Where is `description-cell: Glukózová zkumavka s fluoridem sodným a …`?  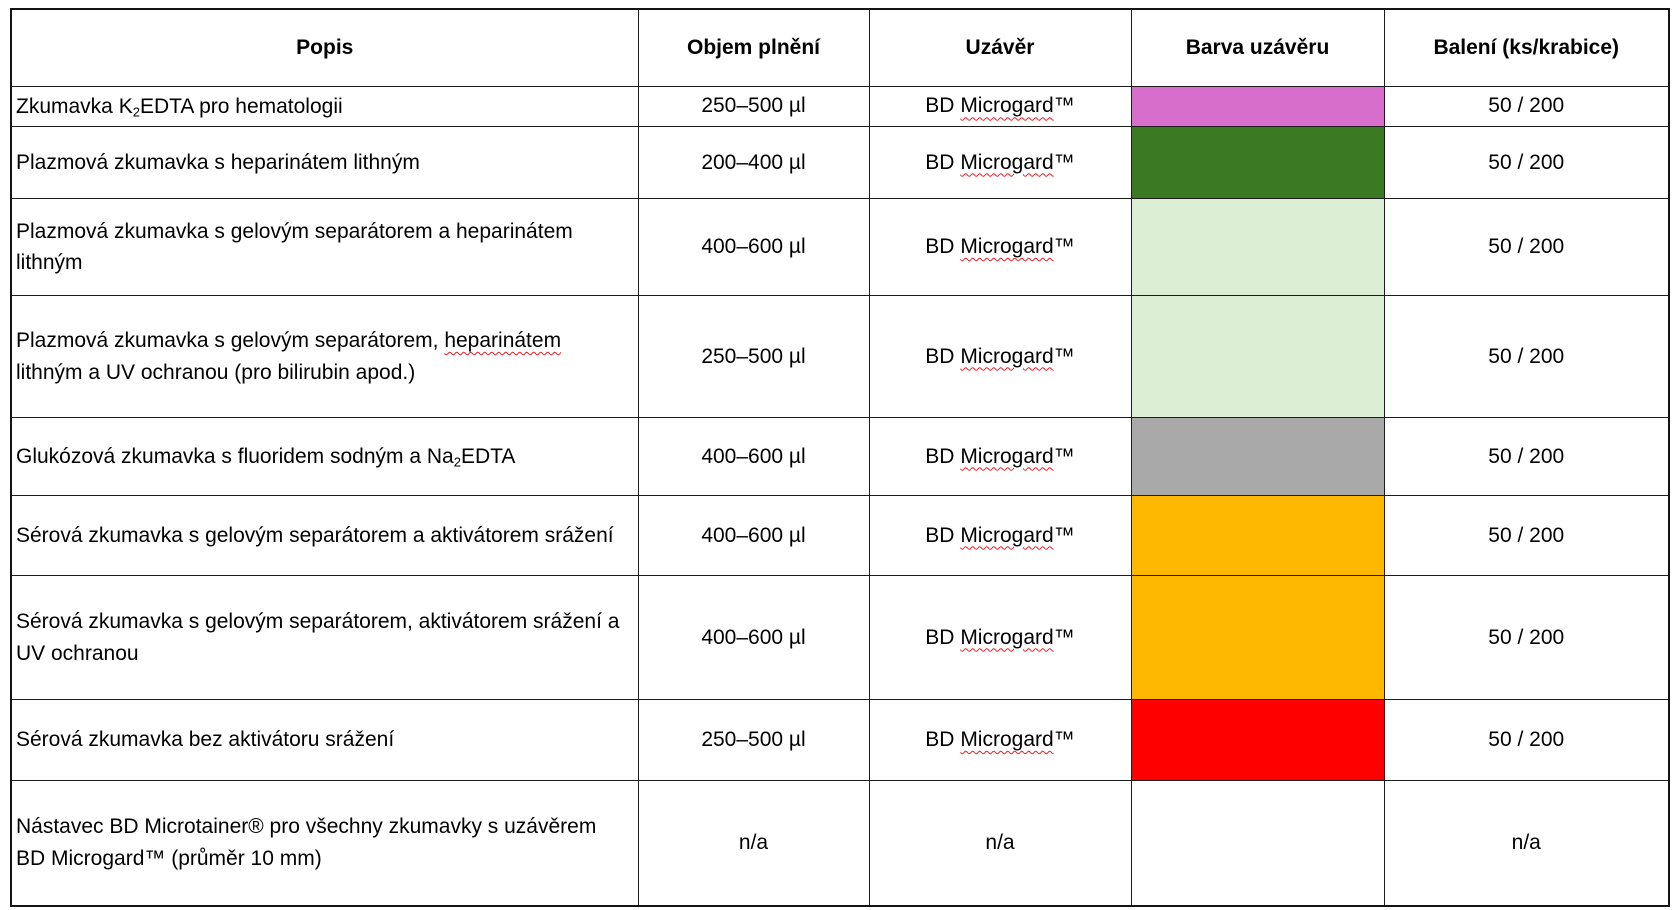
description-cell: Glukózová zkumavka s fluoridem sodným a … is located at coordinates (324, 456).